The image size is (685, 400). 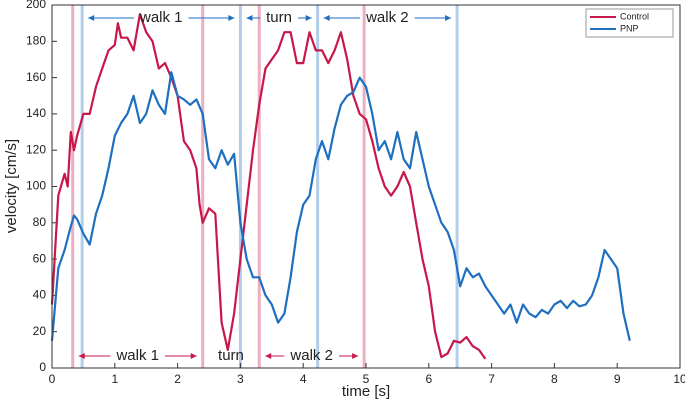 What do you see at coordinates (40, 258) in the screenshot?
I see `y-tick-label: 60` at bounding box center [40, 258].